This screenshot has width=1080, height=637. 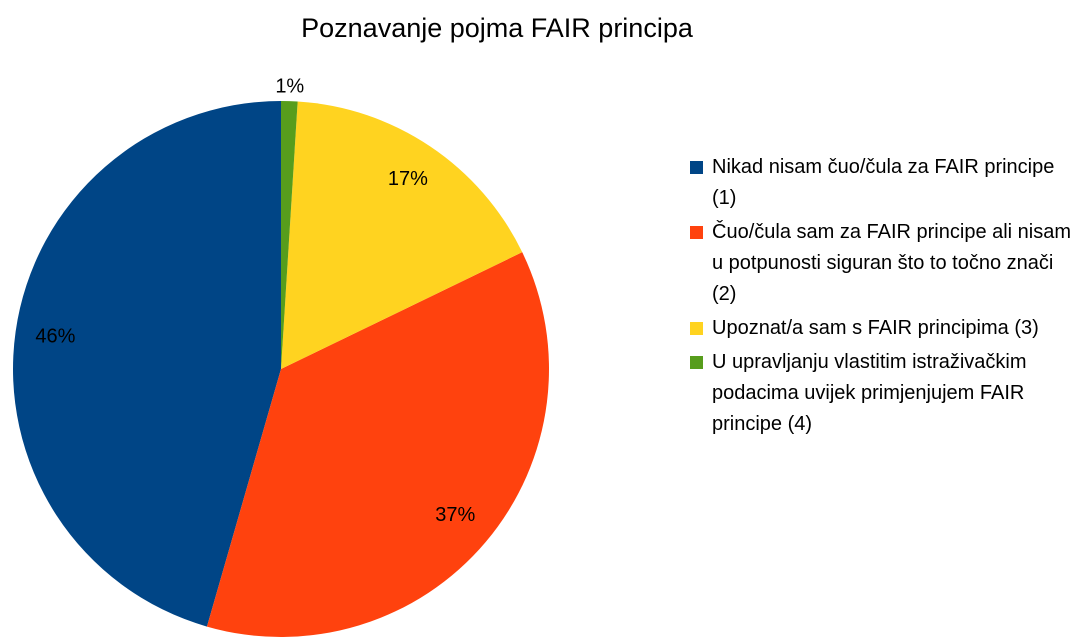 What do you see at coordinates (289, 86) in the screenshot?
I see `data-label: 1%` at bounding box center [289, 86].